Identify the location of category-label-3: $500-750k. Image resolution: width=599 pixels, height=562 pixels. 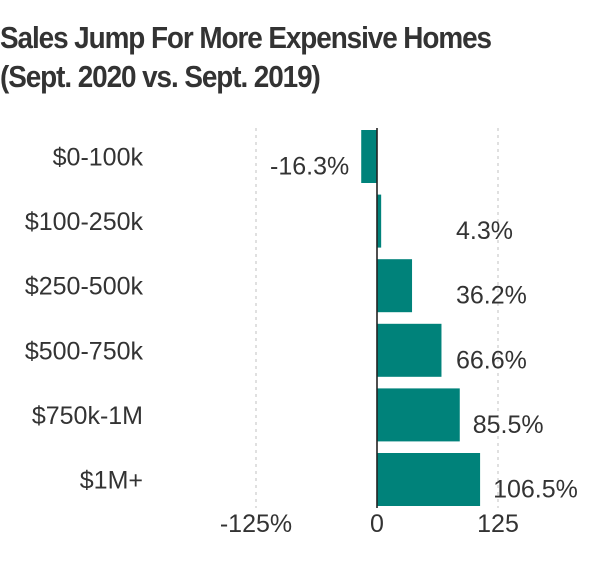
(84, 351).